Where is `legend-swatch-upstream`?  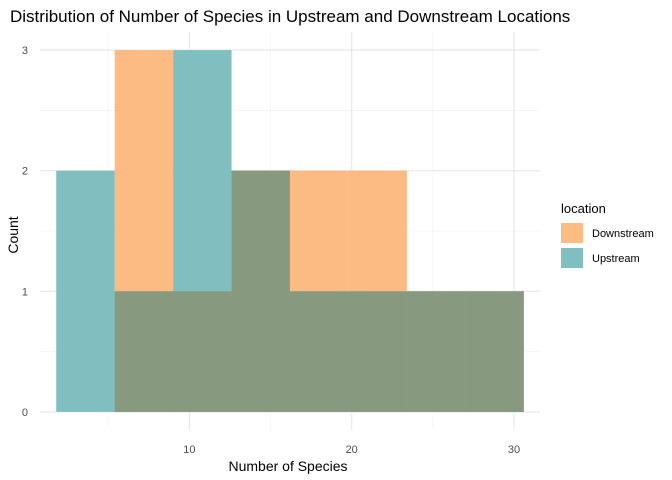 legend-swatch-upstream is located at coordinates (572, 258).